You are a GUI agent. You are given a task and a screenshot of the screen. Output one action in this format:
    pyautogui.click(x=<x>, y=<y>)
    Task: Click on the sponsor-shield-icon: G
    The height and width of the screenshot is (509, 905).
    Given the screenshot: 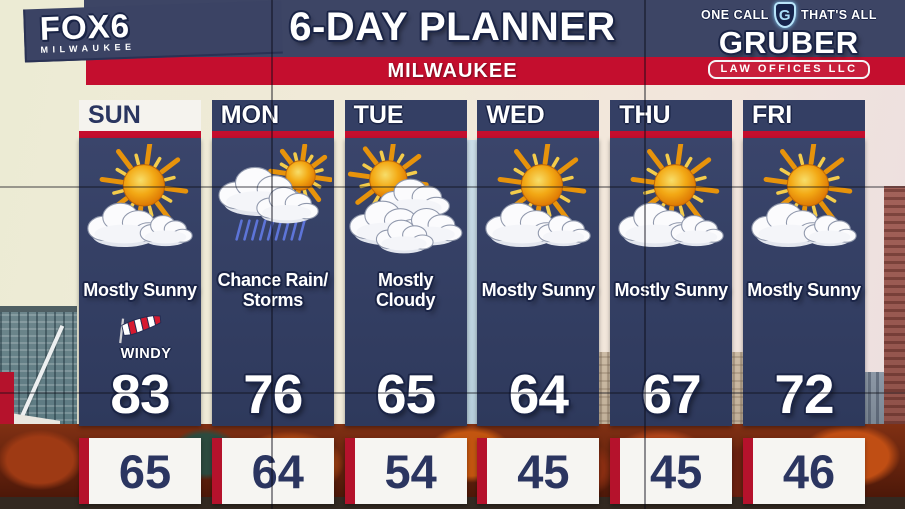 What is the action you would take?
    pyautogui.click(x=784, y=15)
    